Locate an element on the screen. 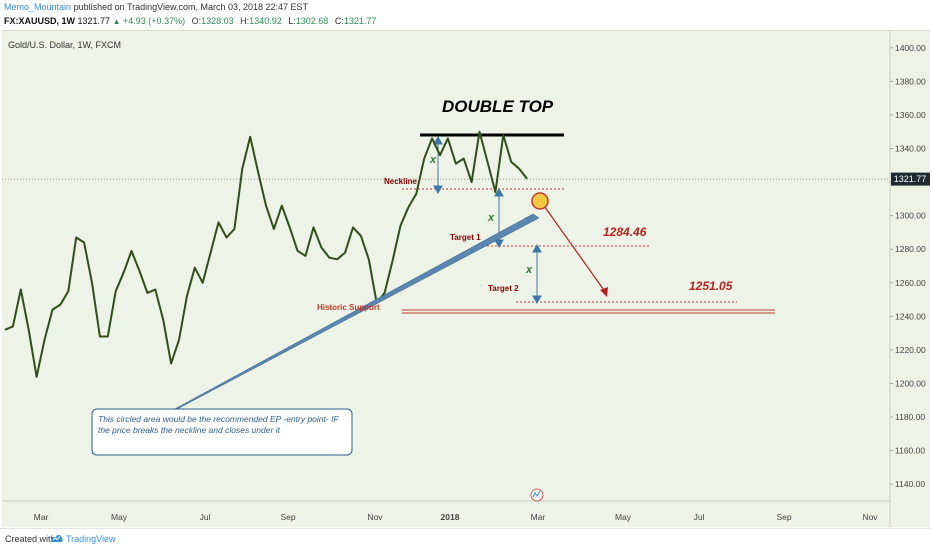 This screenshot has width=932, height=551. target1-label: Target 1 is located at coordinates (465, 237).